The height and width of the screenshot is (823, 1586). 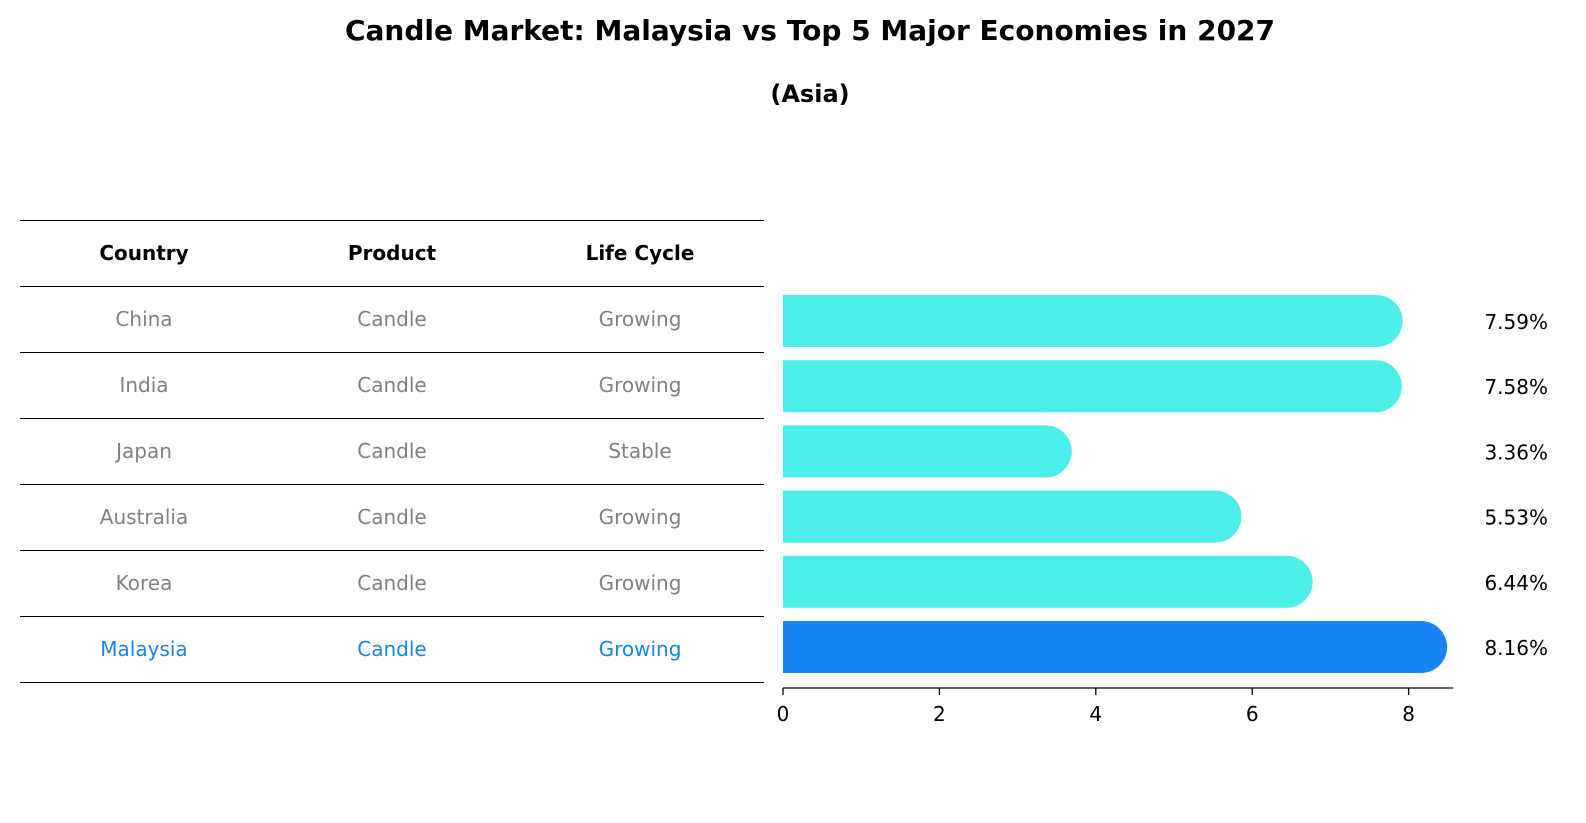 I want to click on table-cell-life-cycle: Stable, so click(x=640, y=451).